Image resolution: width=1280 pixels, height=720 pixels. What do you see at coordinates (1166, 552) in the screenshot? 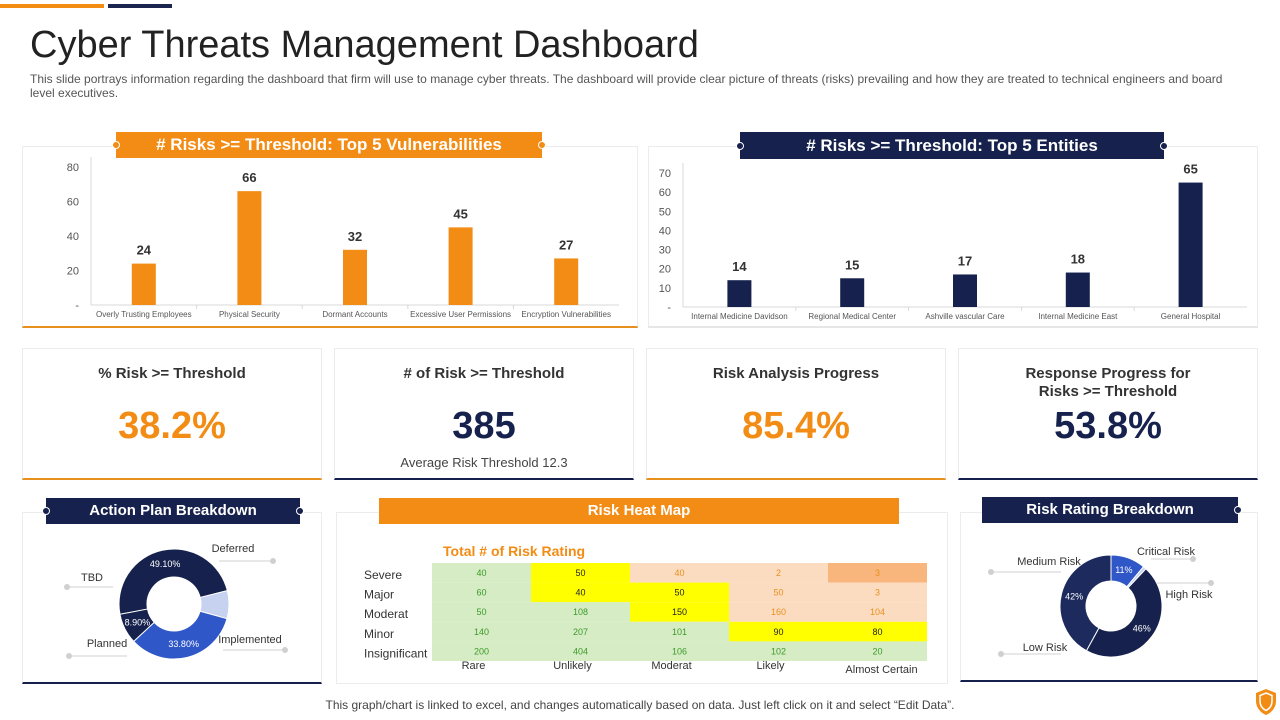
I see `legend-label: Critical Risk` at bounding box center [1166, 552].